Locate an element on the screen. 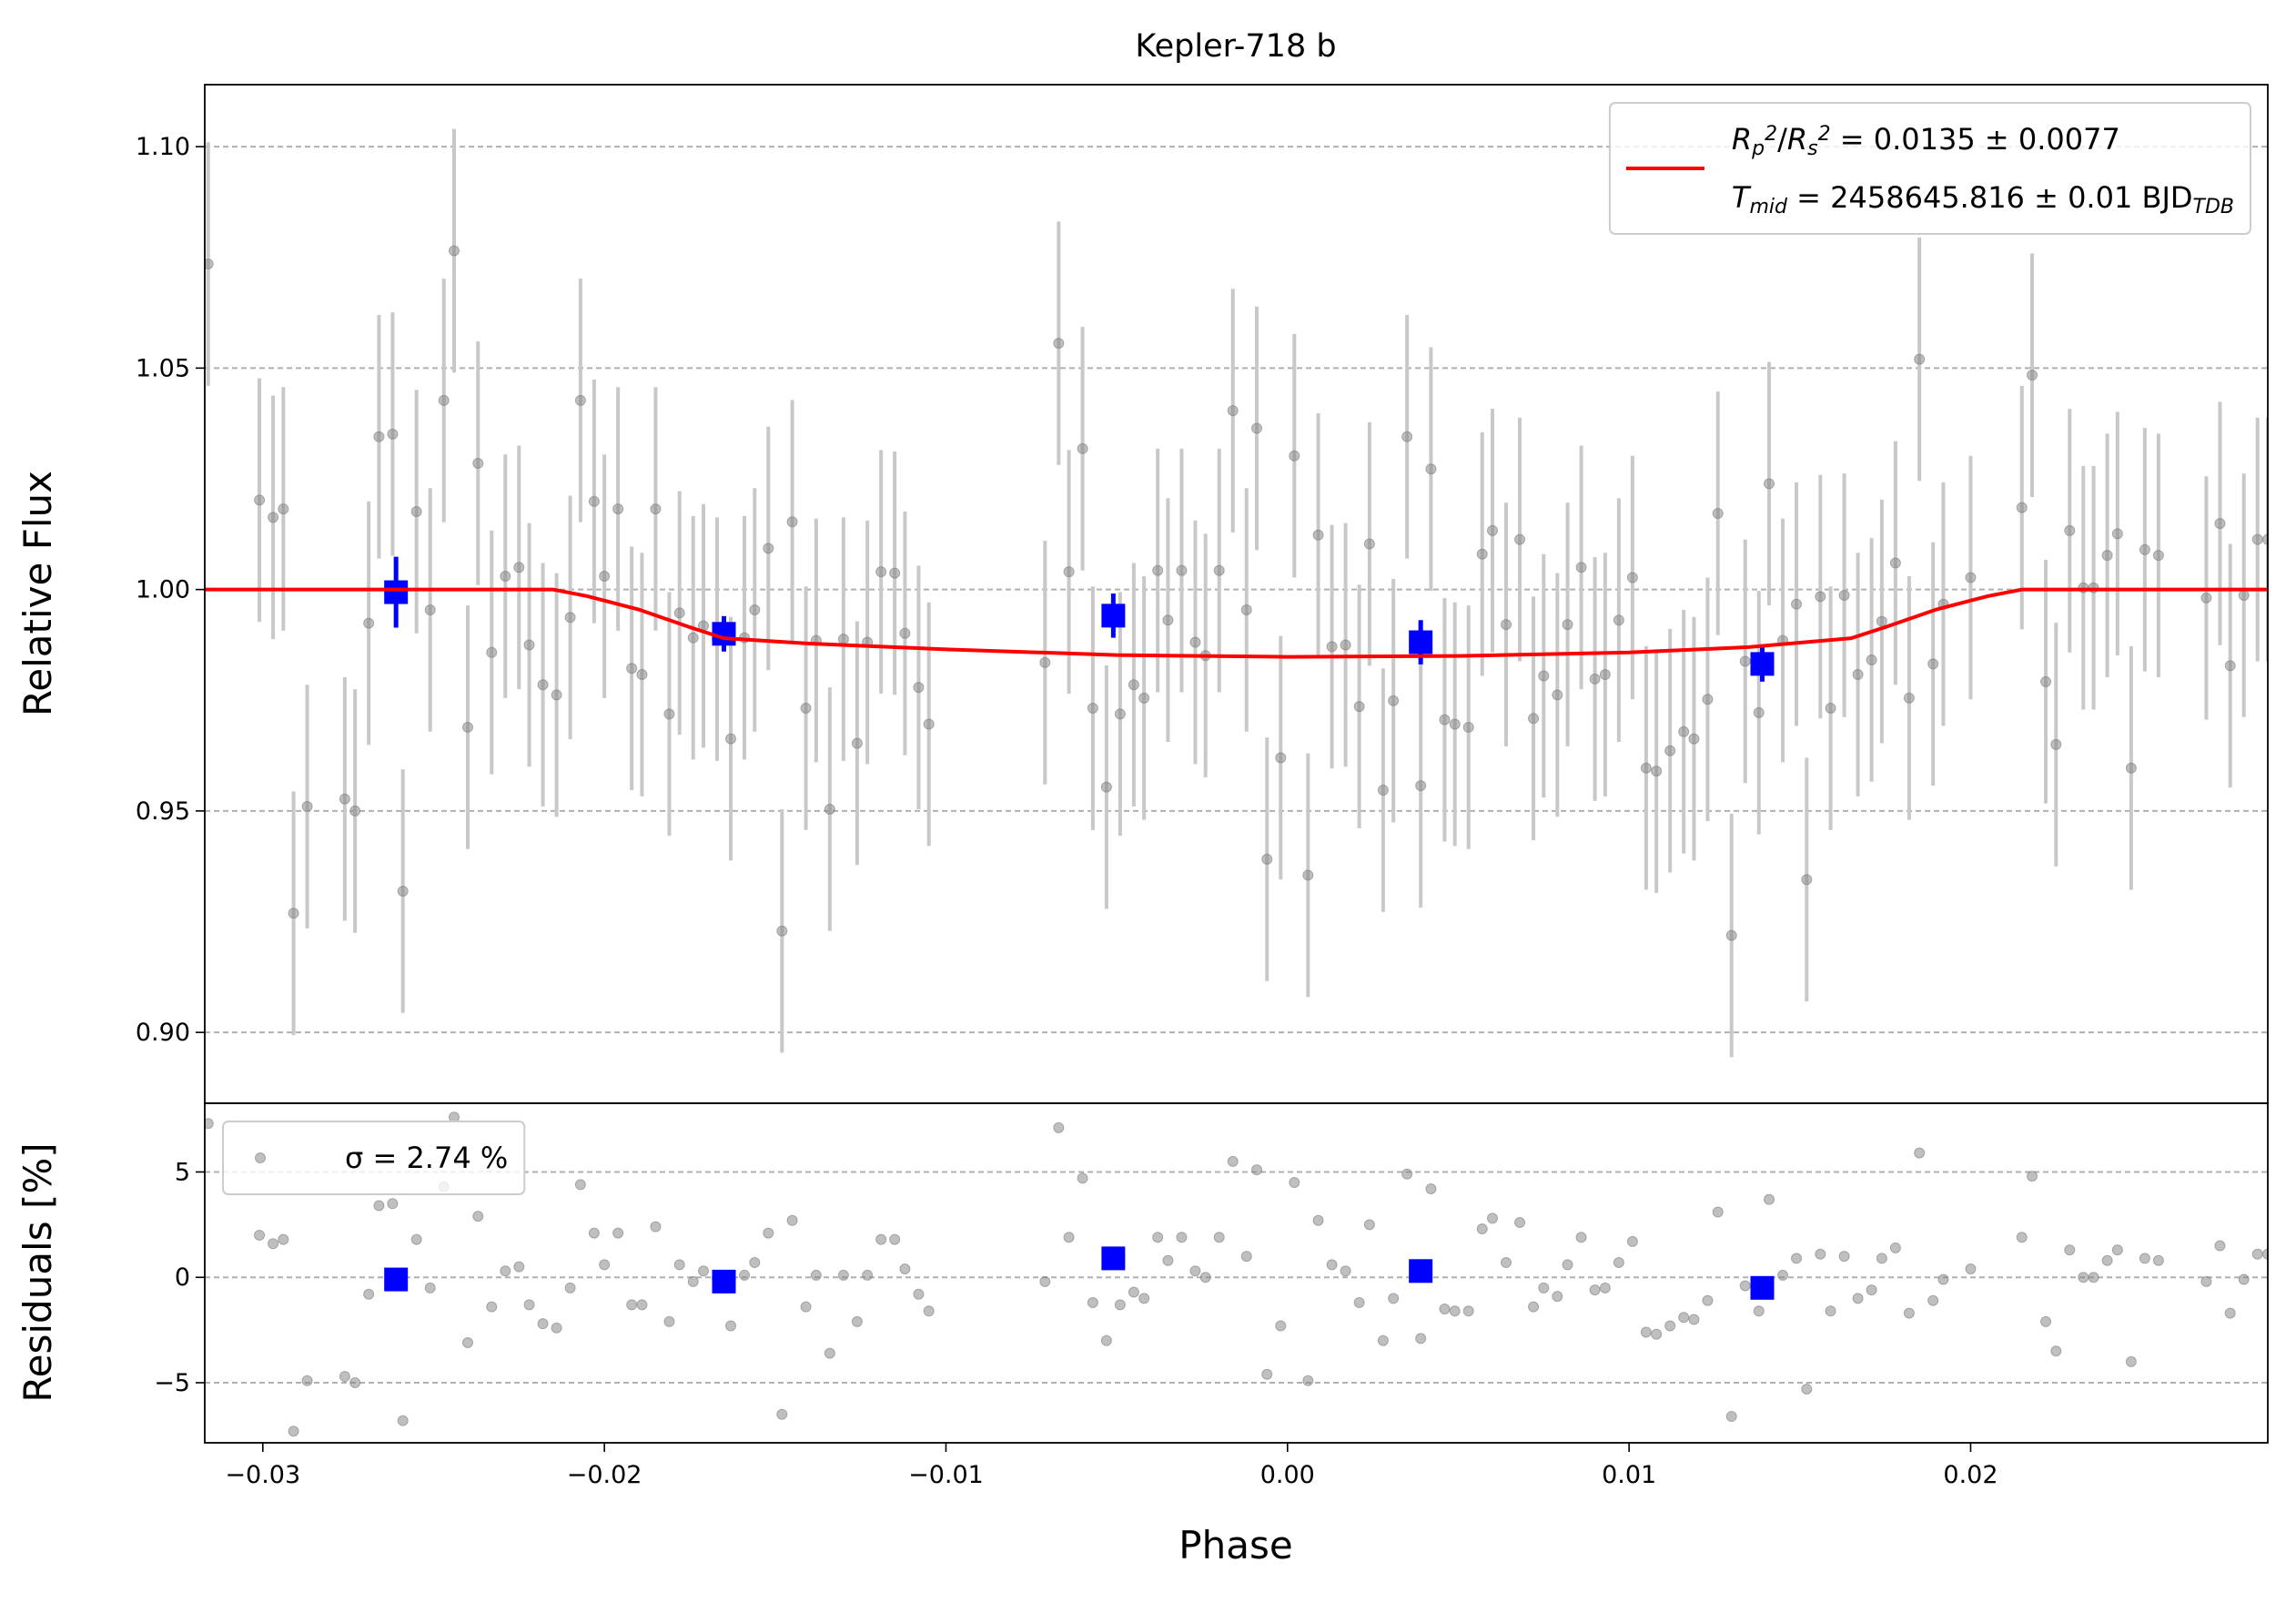  legend-label-part: = 2458645.816 ± 0.01 BJD is located at coordinates (1990, 197).